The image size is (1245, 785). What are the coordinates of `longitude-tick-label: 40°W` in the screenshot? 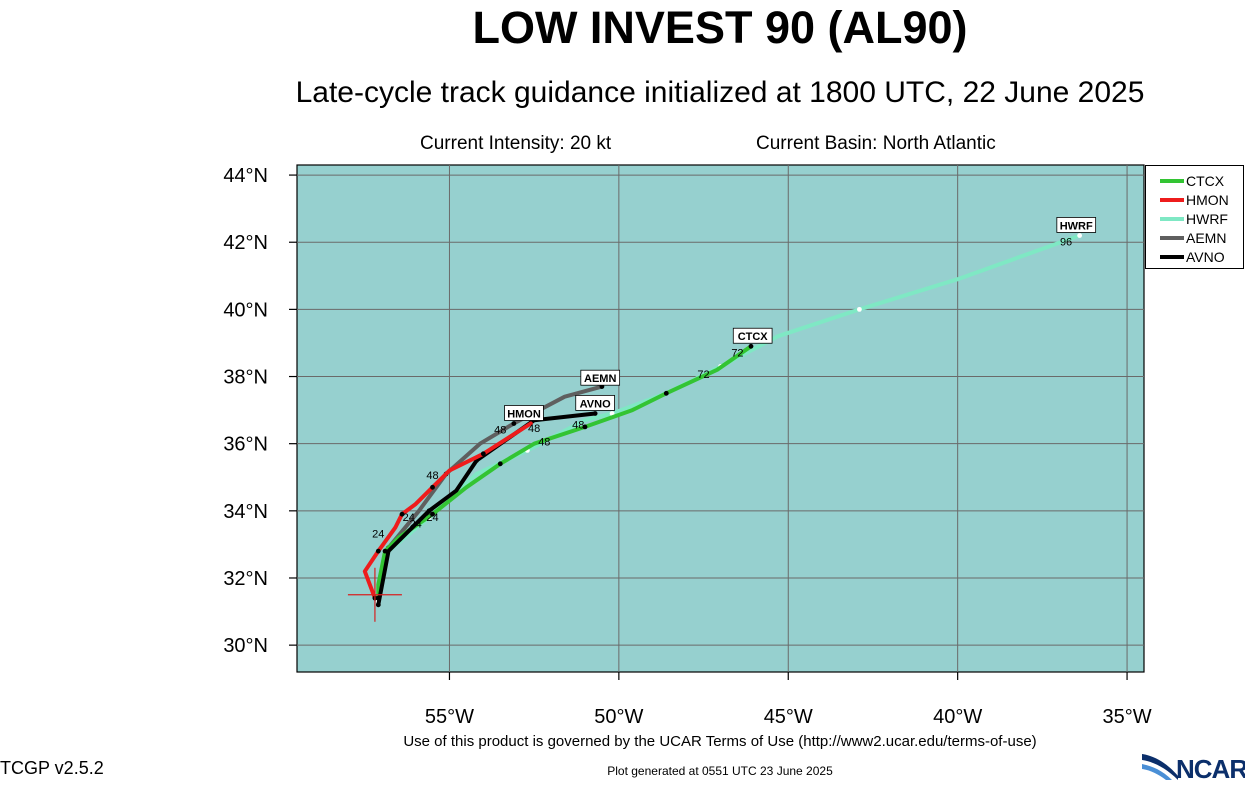 It's located at (957, 717).